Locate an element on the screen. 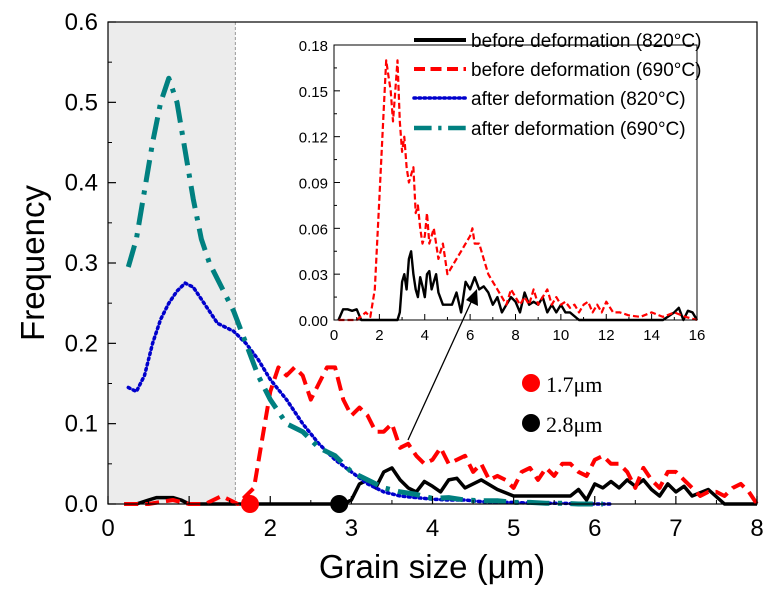 The image size is (779, 590). inset-x-tick-label: 6 is located at coordinates (470, 335).